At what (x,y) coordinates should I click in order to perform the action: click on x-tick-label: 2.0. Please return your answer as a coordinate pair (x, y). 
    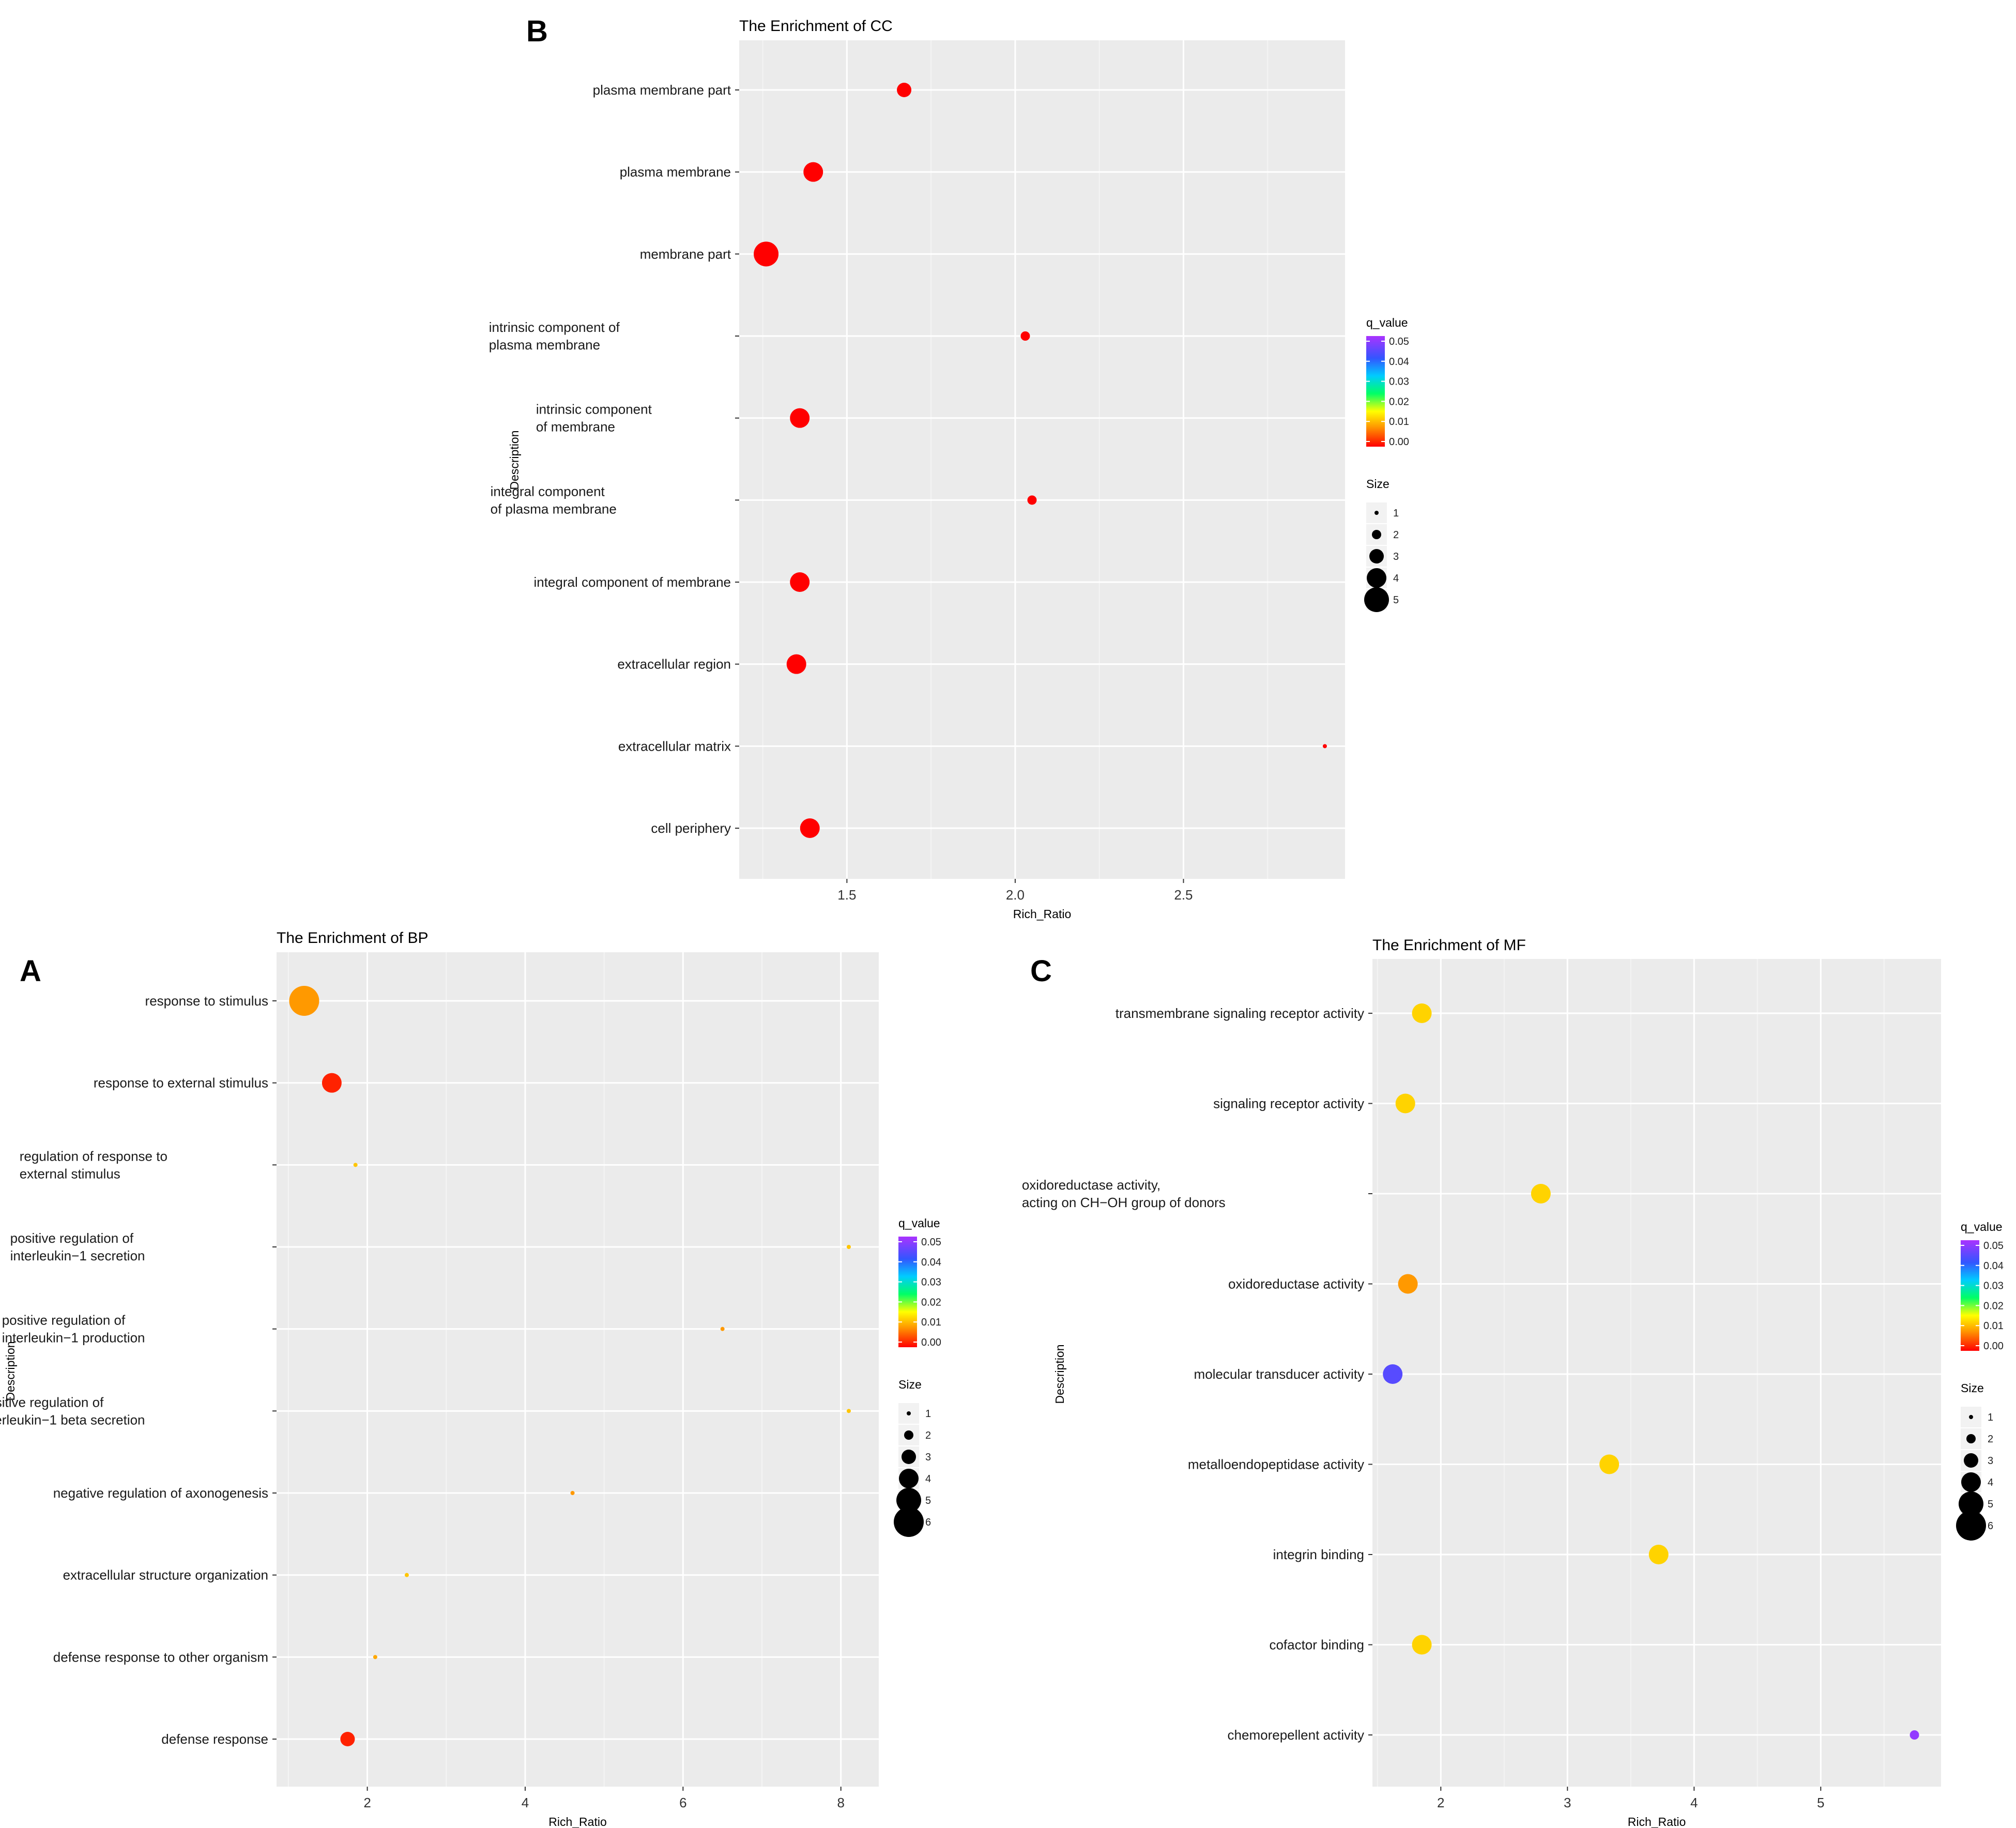
    Looking at the image, I should click on (1016, 895).